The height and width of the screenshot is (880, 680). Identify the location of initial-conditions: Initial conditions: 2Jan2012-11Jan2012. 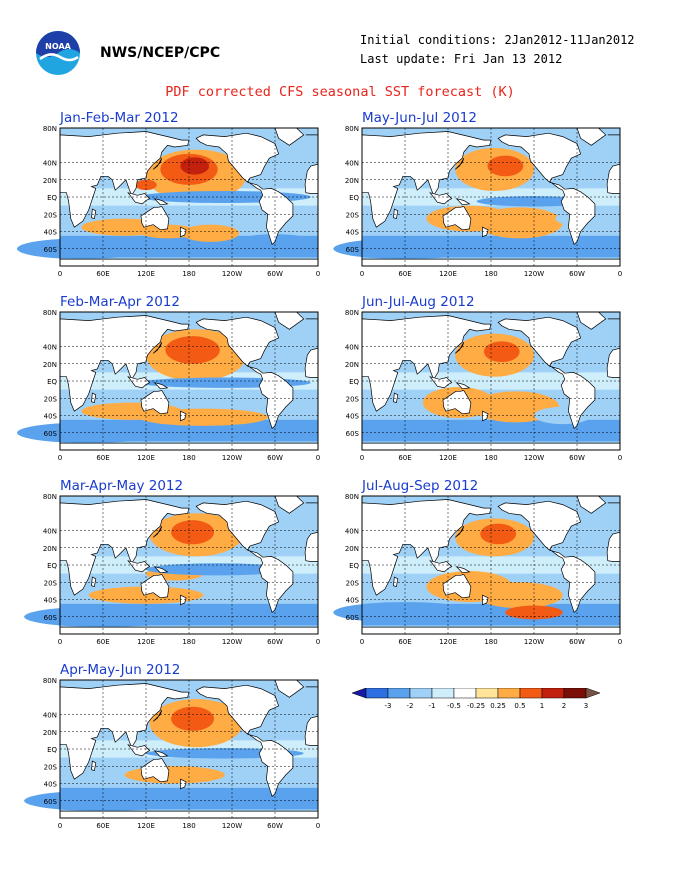
(497, 40).